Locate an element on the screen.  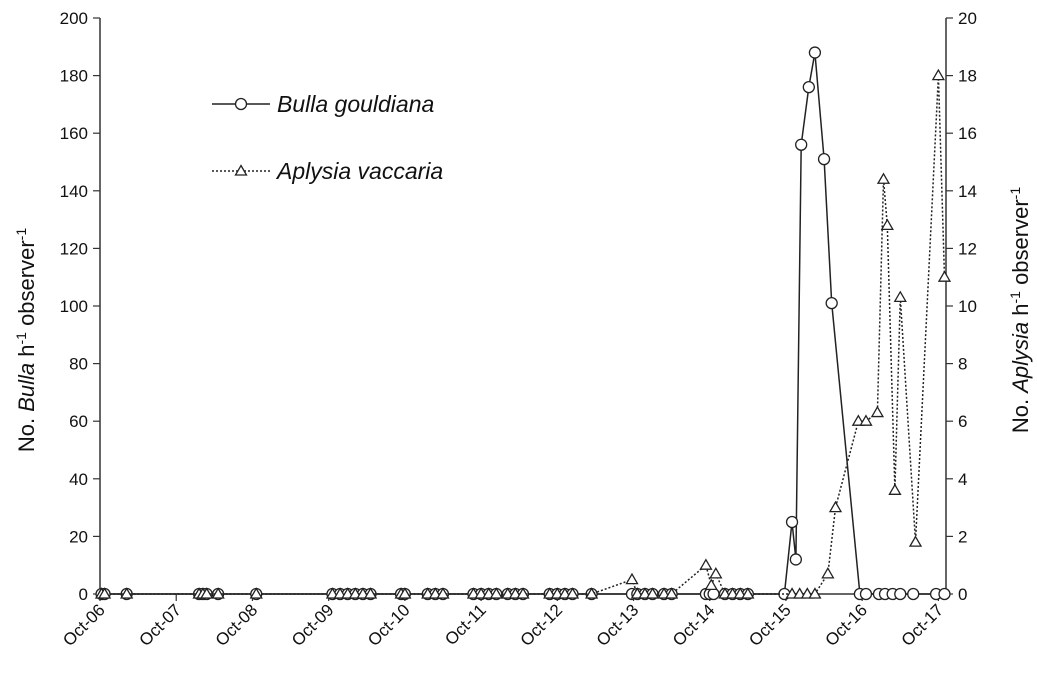
legend-label-aplysia: Aplysia vaccaria is located at coordinates (359, 171).